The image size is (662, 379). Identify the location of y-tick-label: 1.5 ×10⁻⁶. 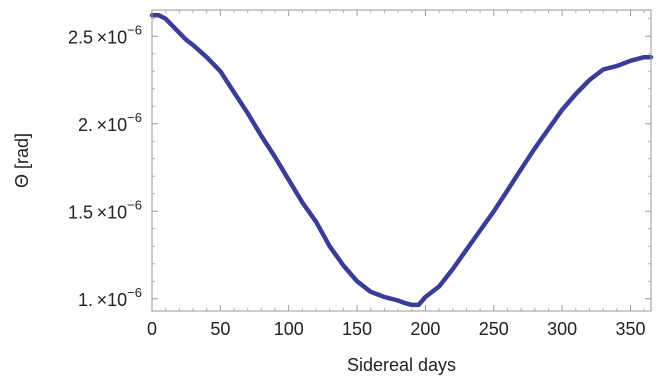
(105, 209).